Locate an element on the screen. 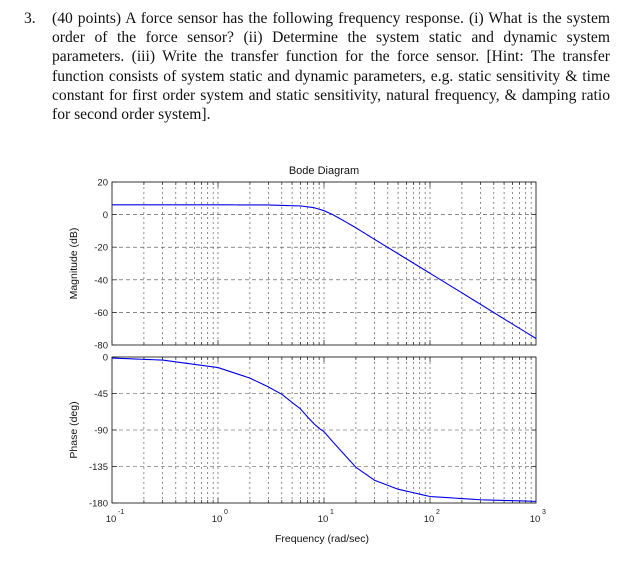 The height and width of the screenshot is (568, 629). x-axis-label: Frequency (rad/sec) is located at coordinates (322, 539).